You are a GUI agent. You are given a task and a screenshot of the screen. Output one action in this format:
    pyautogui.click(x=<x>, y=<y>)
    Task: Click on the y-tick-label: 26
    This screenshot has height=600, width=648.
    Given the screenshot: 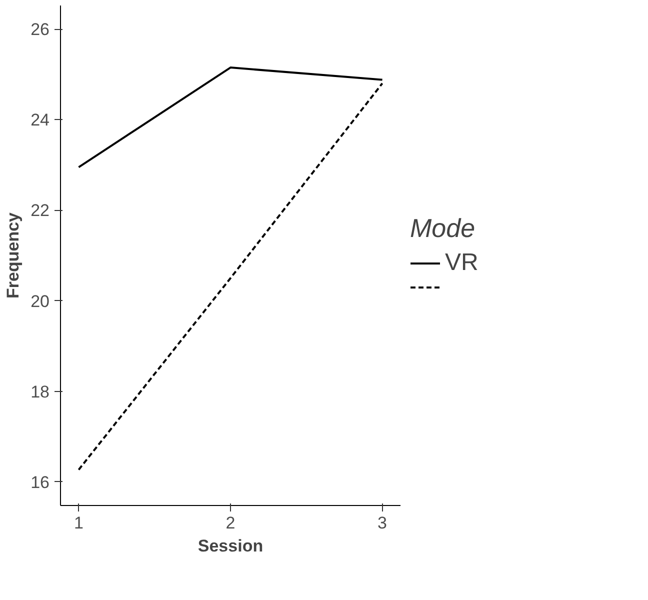 What is the action you would take?
    pyautogui.click(x=40, y=30)
    